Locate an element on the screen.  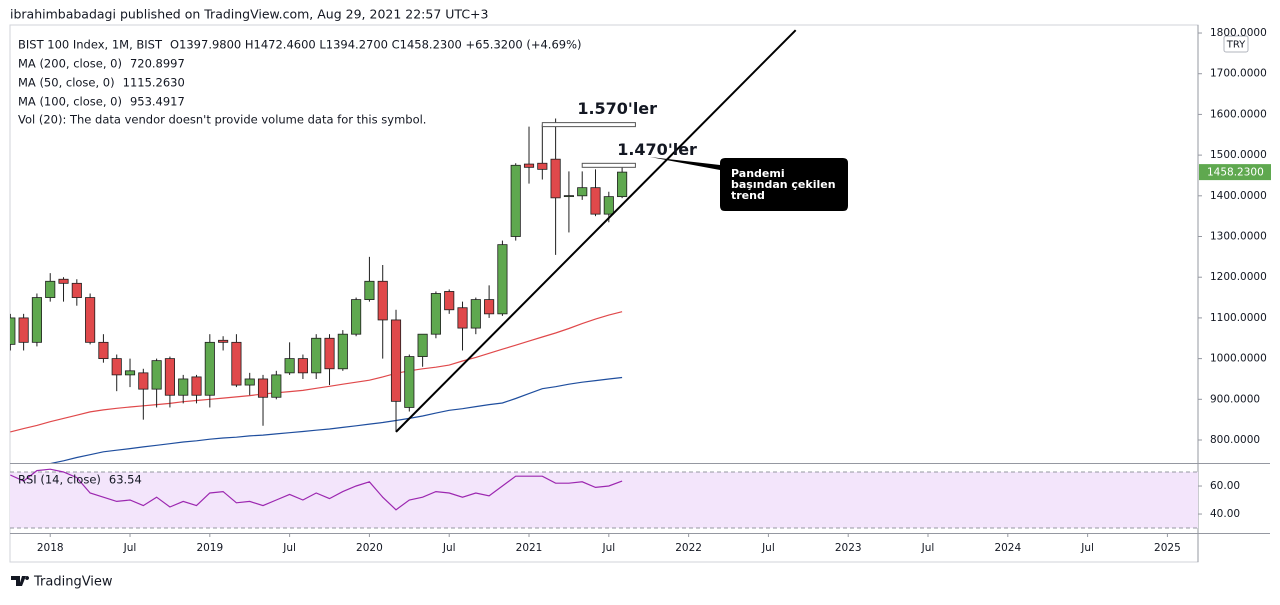
symbol: BIST 100 Index, 1M, BIST is located at coordinates (90, 45).